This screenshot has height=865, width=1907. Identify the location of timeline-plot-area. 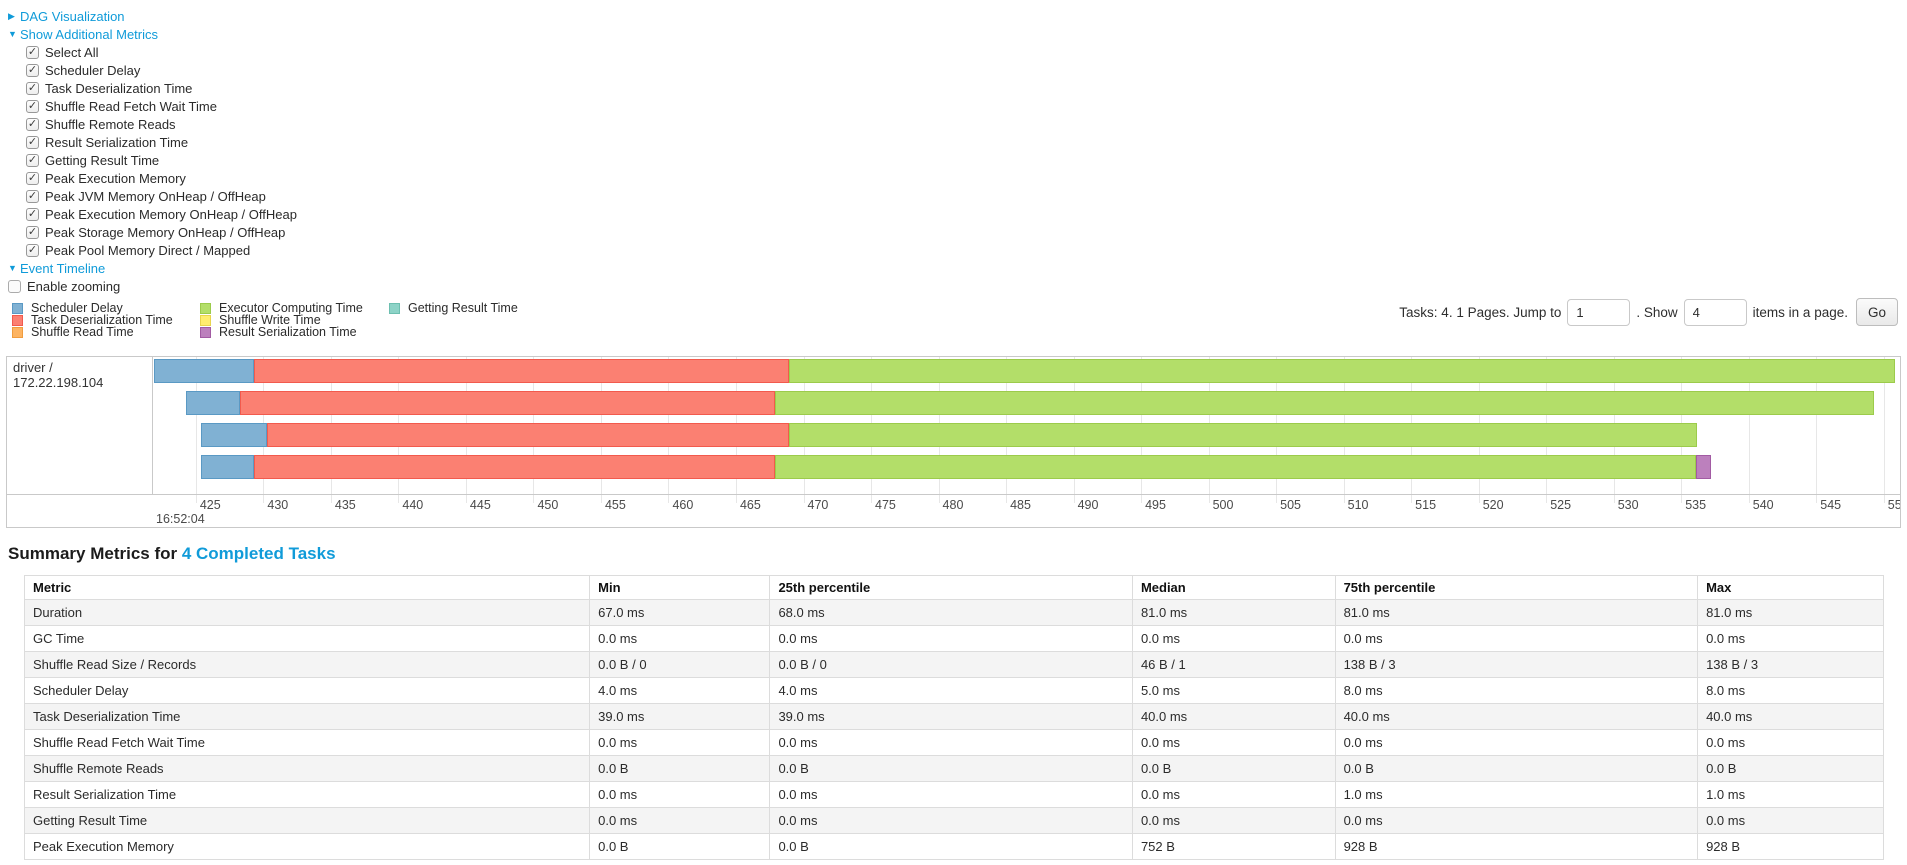
(1027, 425).